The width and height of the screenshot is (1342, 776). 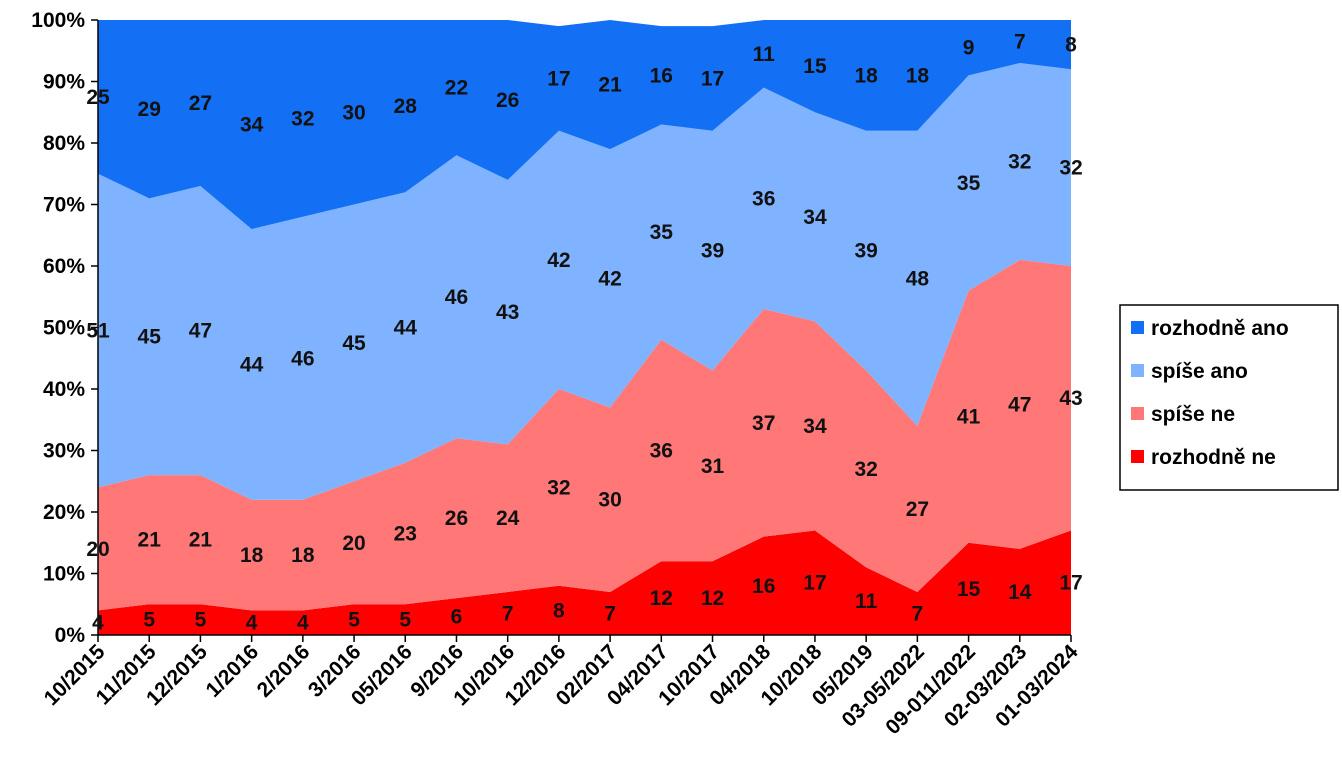 I want to click on y-tick-label: 40%, so click(x=64, y=389).